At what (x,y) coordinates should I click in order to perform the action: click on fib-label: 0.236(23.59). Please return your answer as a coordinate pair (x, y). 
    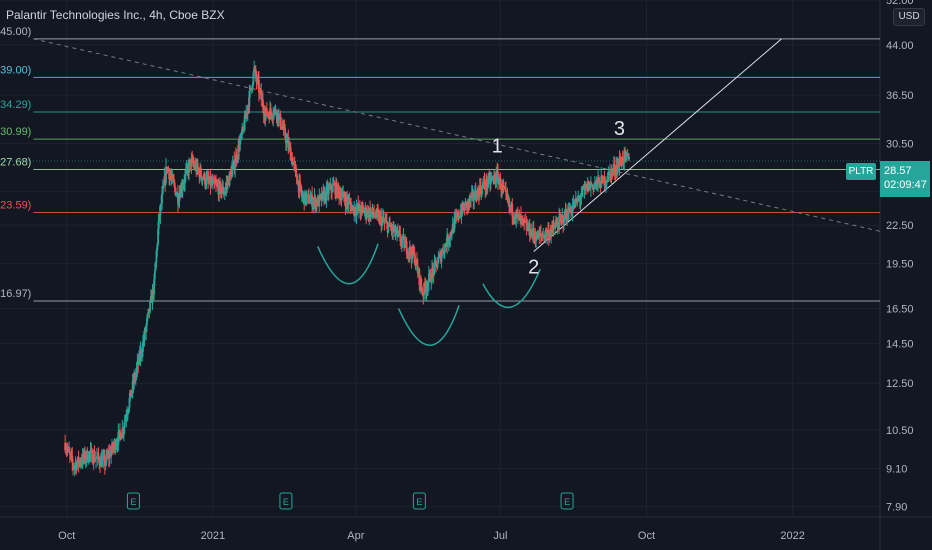
    Looking at the image, I should click on (15, 205).